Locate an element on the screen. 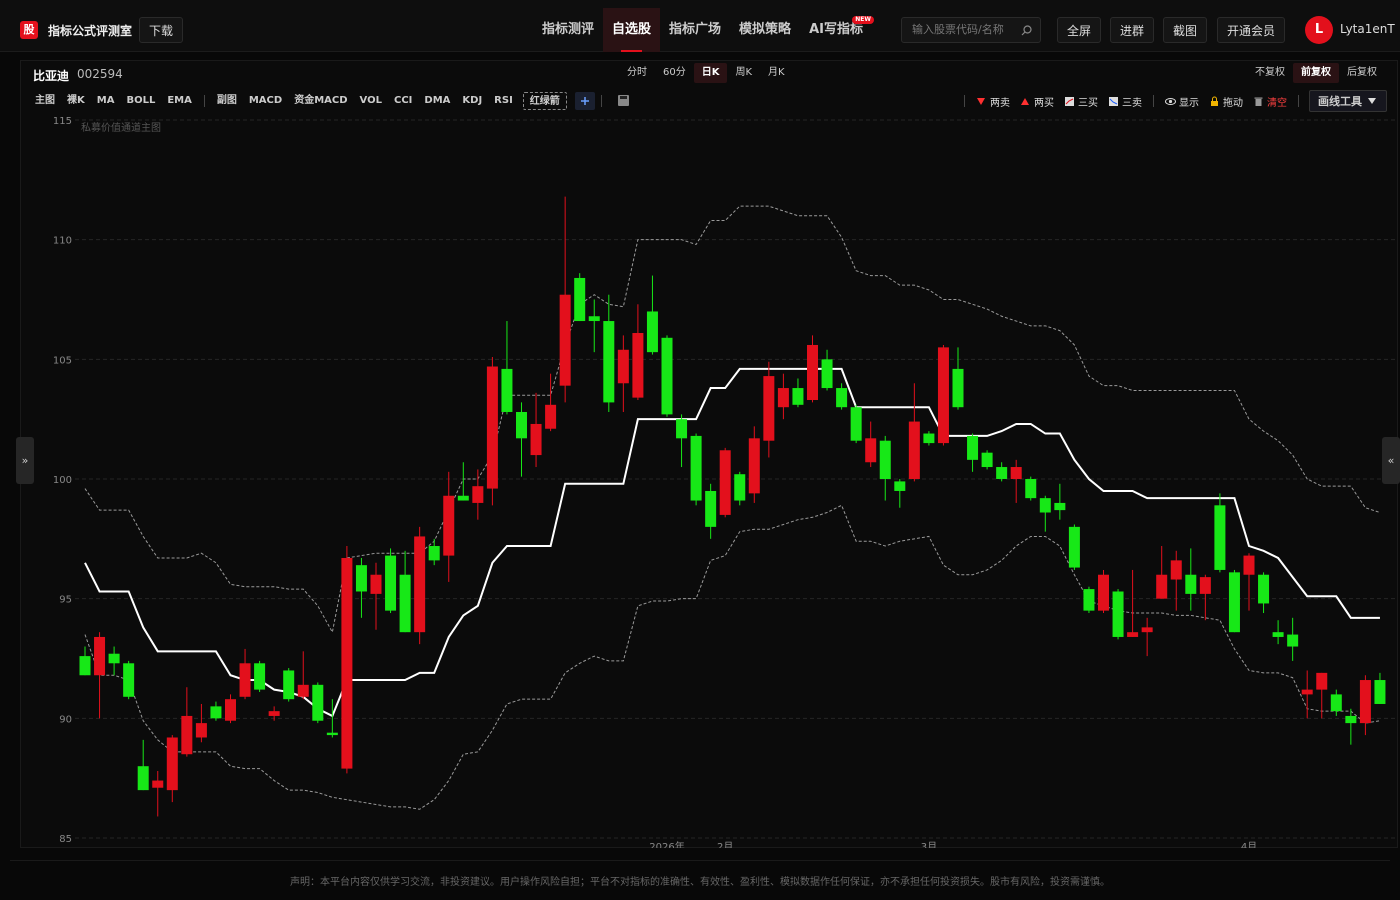 The height and width of the screenshot is (900, 1400). sub-indicator: VOL is located at coordinates (370, 100).